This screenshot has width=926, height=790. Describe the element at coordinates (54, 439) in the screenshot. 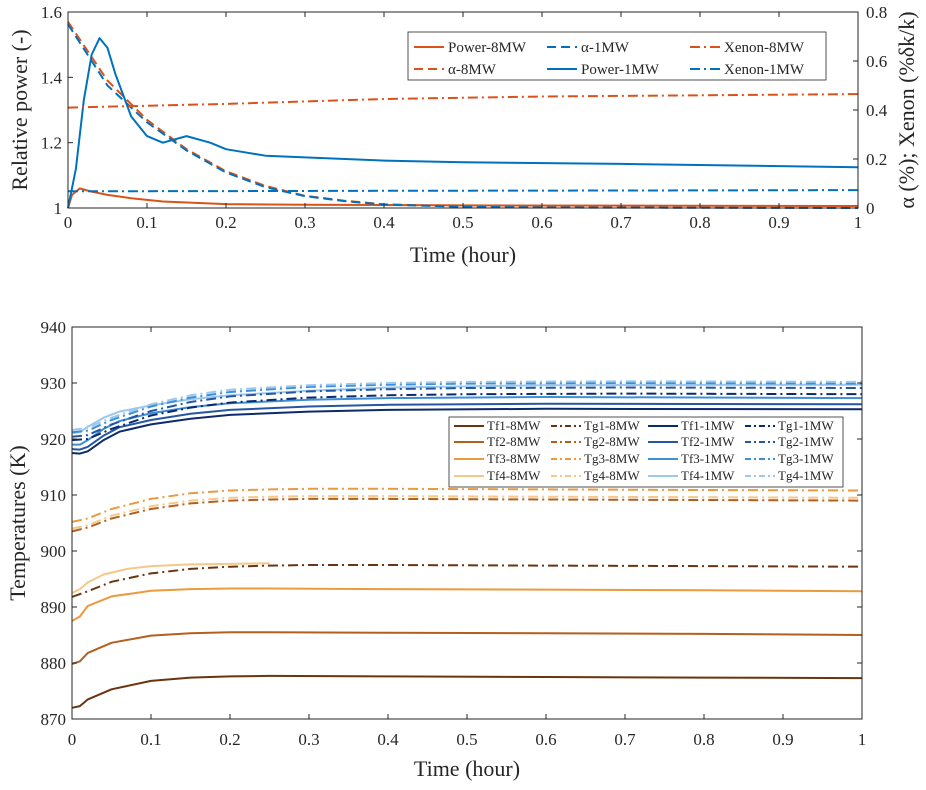

I see `y-tick-label: 920` at that location.